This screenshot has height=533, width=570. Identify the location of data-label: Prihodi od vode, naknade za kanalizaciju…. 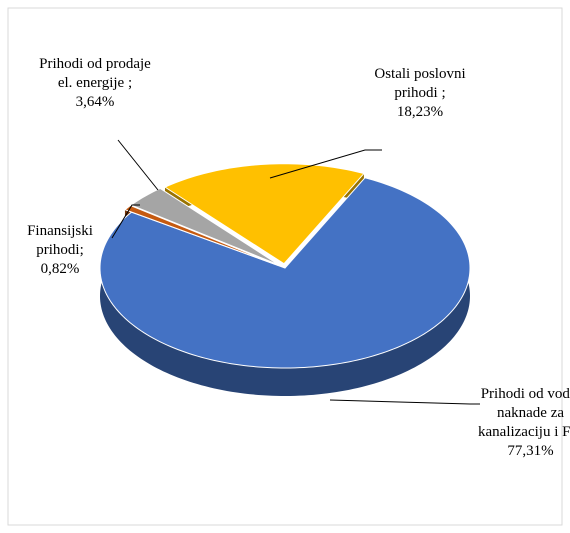
(519, 423).